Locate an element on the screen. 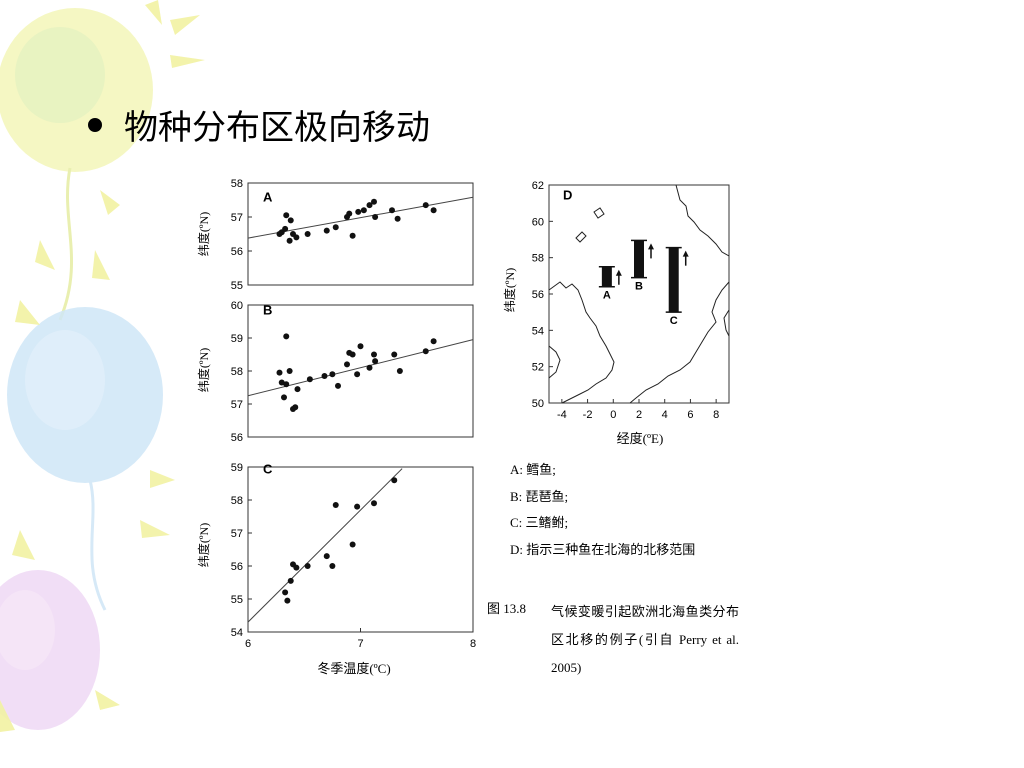 The image size is (1024, 768). panel-a-letter: A is located at coordinates (268, 197).